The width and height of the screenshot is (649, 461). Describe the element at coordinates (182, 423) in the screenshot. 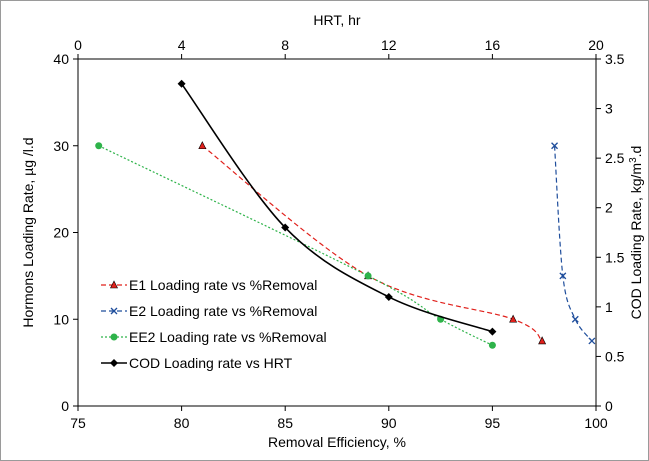

I see `x-bottom-tick-label: 80` at that location.